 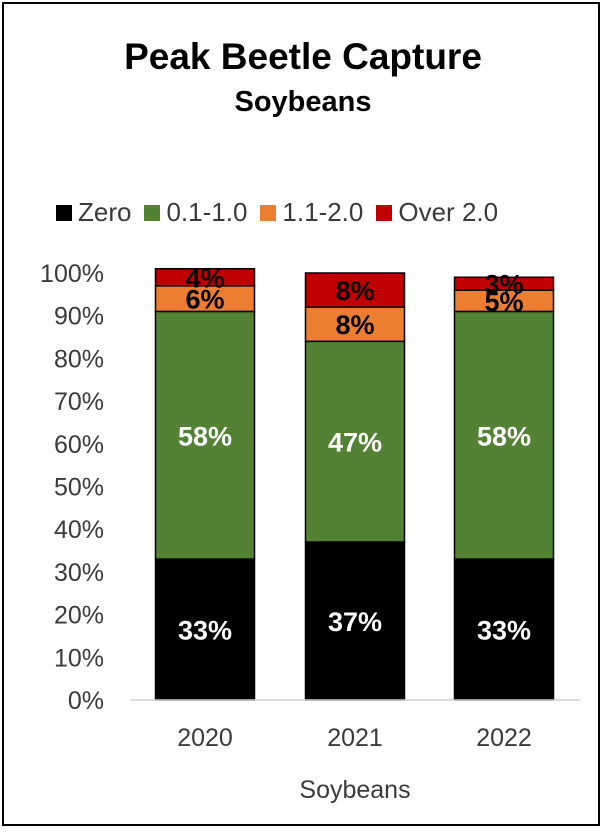 I want to click on y-tick-label: 60%, so click(x=79, y=445).